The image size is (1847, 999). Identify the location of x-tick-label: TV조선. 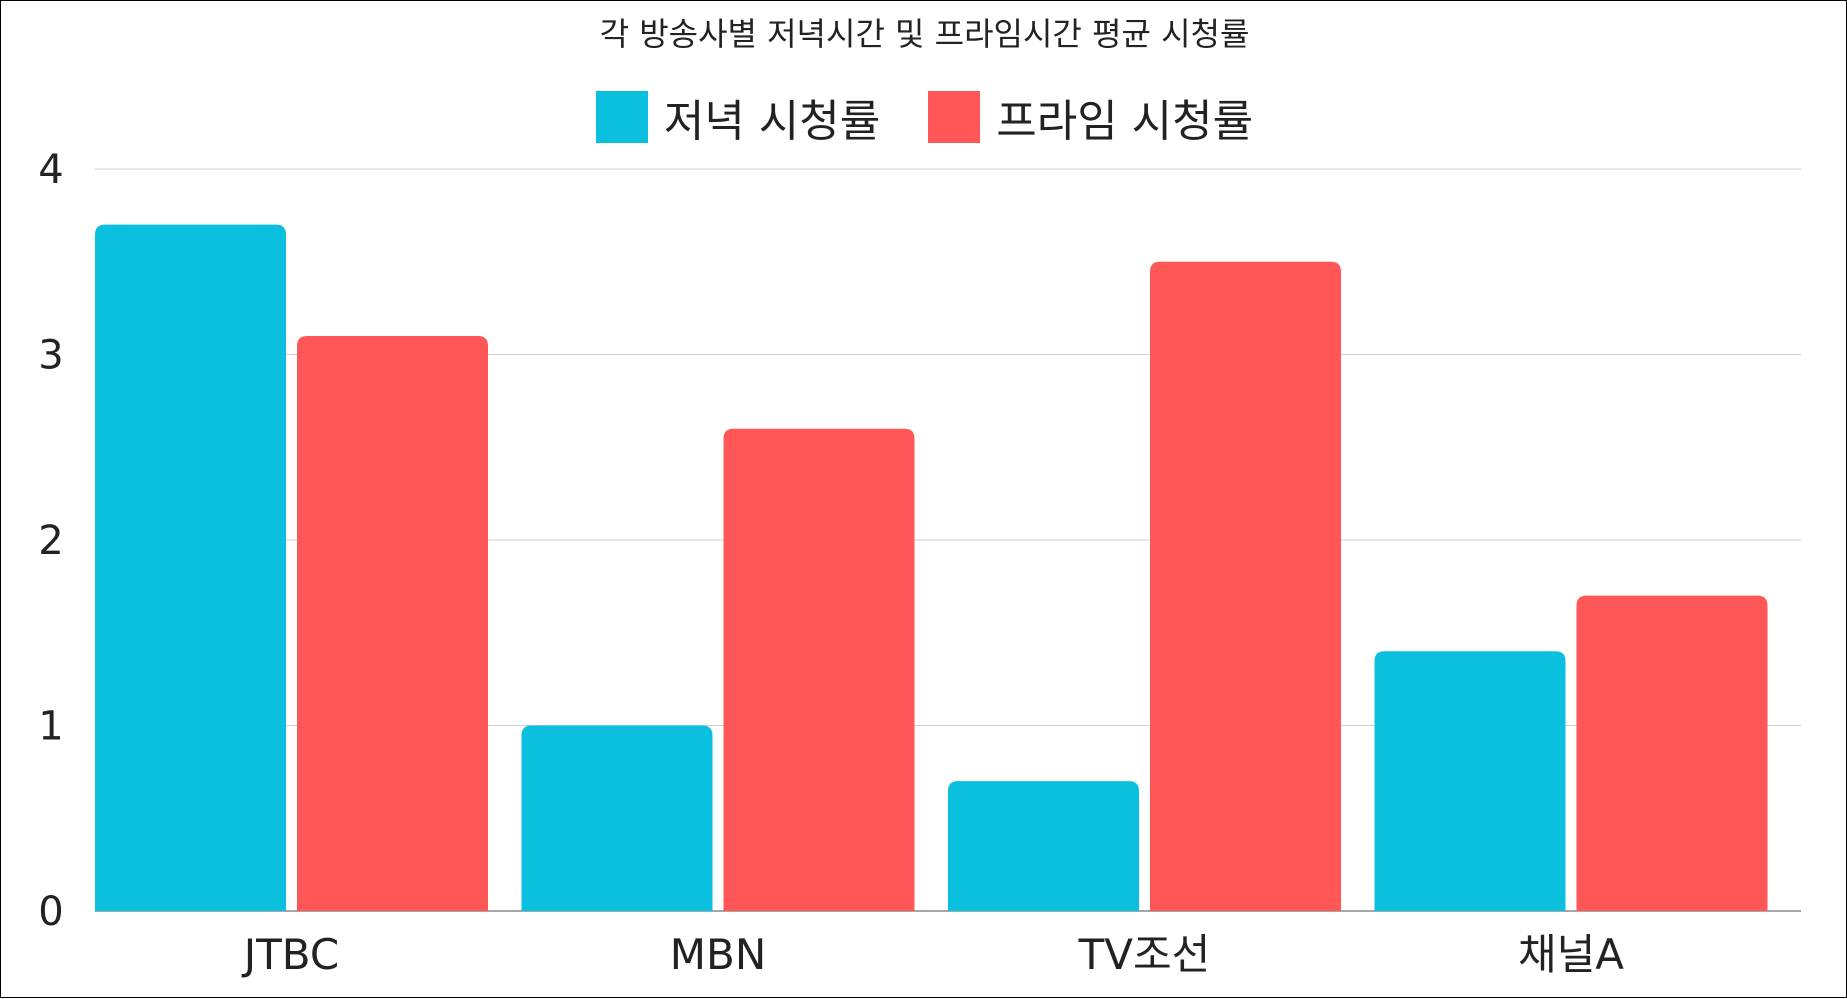
(1144, 954).